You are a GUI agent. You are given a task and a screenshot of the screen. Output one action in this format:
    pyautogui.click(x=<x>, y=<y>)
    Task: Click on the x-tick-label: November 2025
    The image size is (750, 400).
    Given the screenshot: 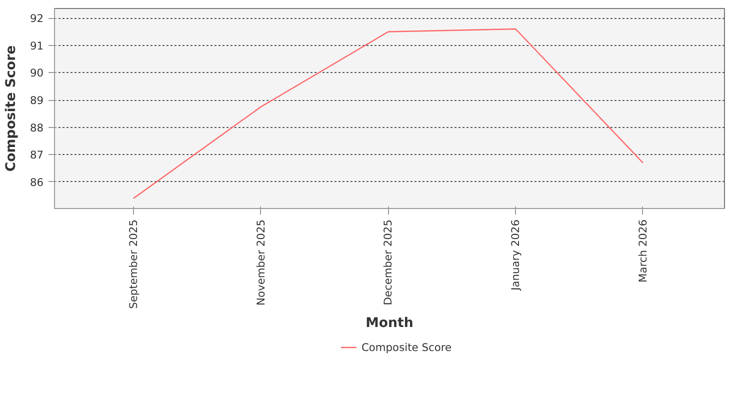 What is the action you would take?
    pyautogui.click(x=261, y=262)
    